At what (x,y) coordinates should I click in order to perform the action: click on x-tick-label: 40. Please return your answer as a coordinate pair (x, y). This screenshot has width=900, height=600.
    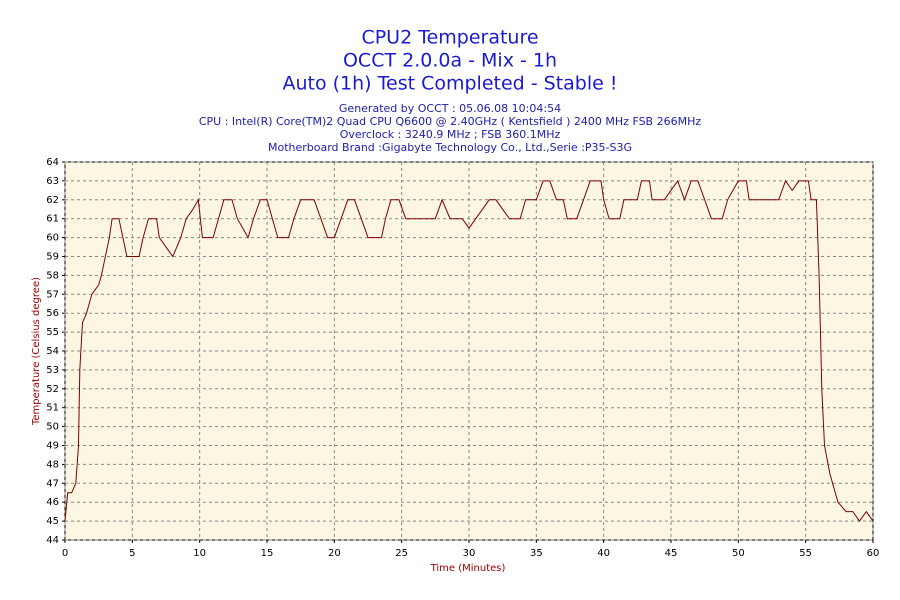
    Looking at the image, I should click on (603, 553).